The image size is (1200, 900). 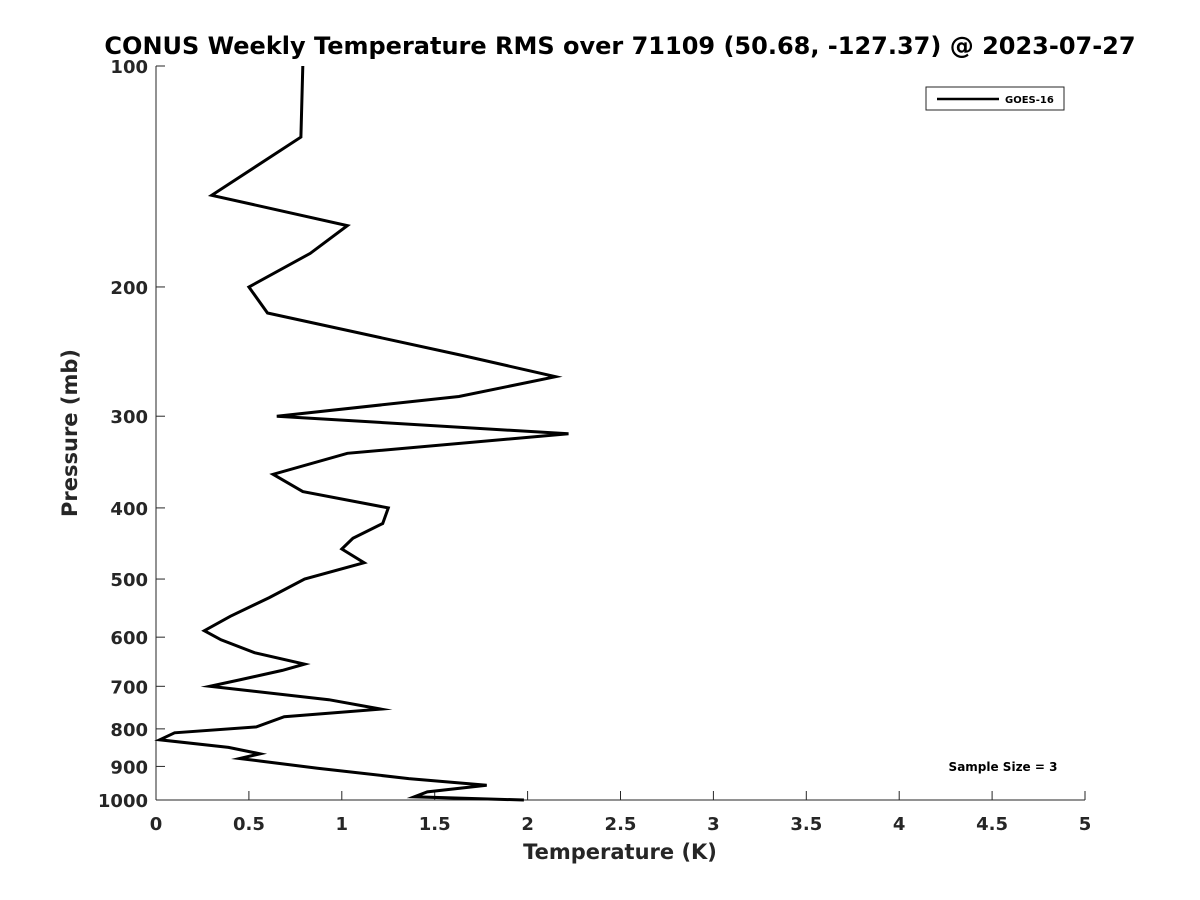 What do you see at coordinates (131, 434) in the screenshot?
I see `y-axis-ticks: 100 200 300 400 500 600 700 800 900 1000` at bounding box center [131, 434].